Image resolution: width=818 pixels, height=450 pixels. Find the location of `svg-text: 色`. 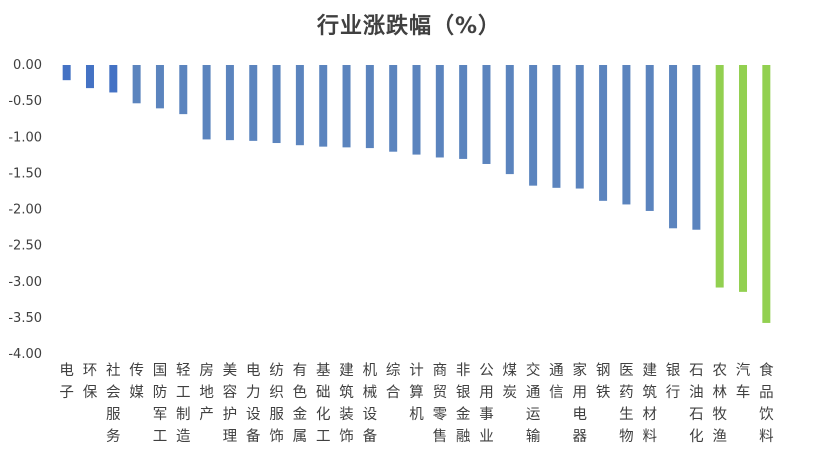

svg-text: 色 is located at coordinates (300, 392).